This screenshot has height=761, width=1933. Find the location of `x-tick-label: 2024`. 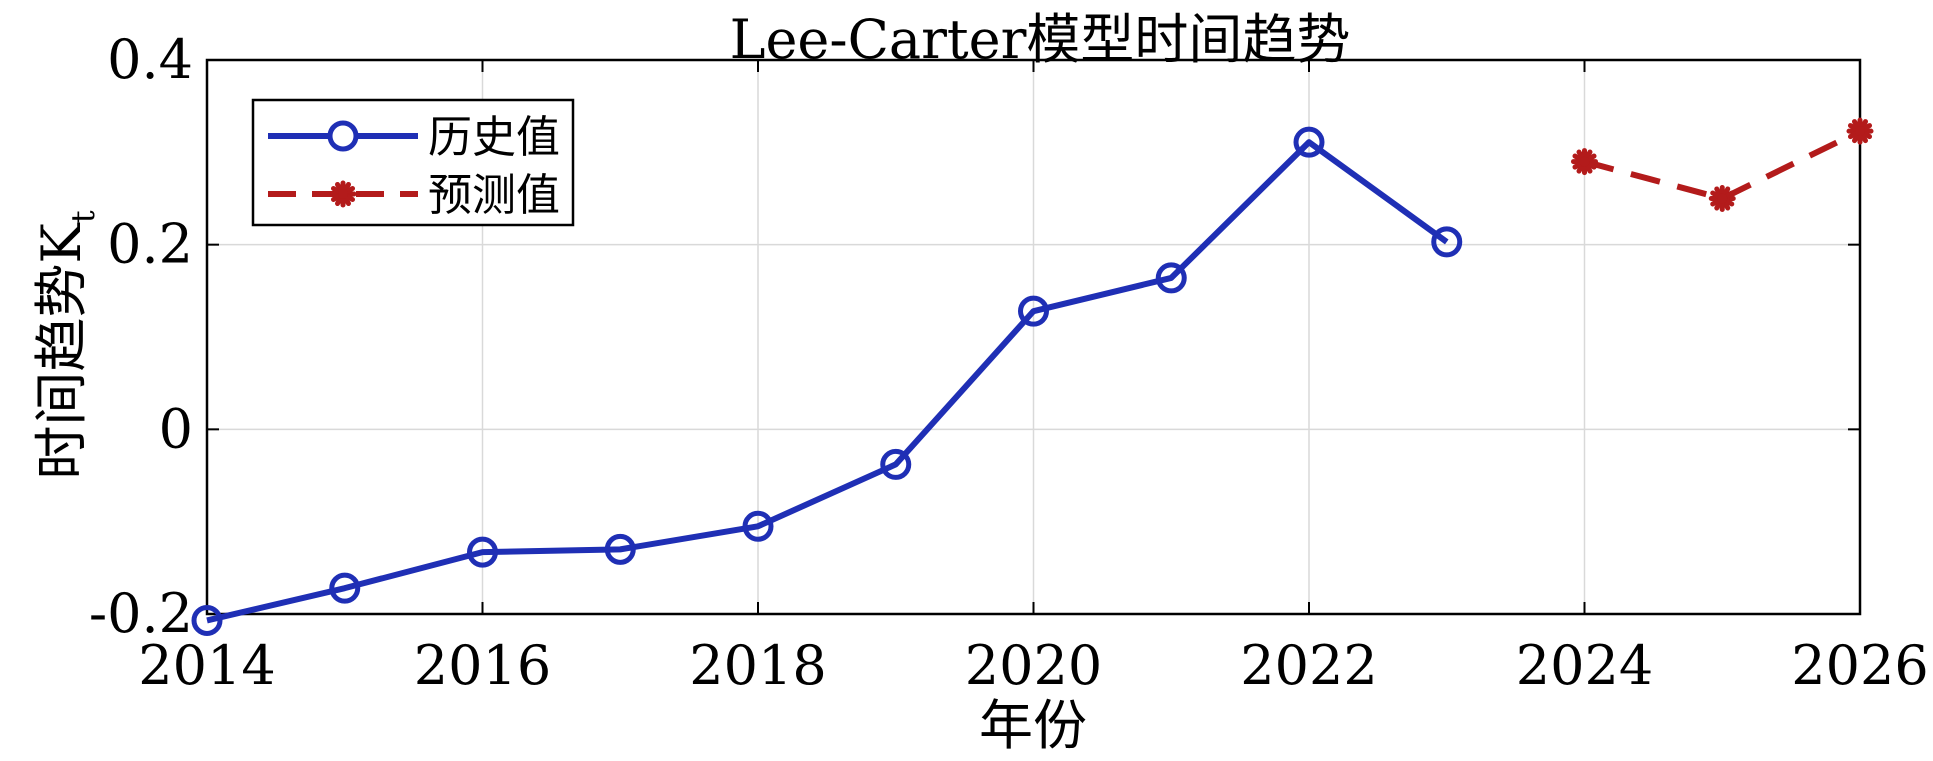

x-tick-label: 2024 is located at coordinates (1584, 665).